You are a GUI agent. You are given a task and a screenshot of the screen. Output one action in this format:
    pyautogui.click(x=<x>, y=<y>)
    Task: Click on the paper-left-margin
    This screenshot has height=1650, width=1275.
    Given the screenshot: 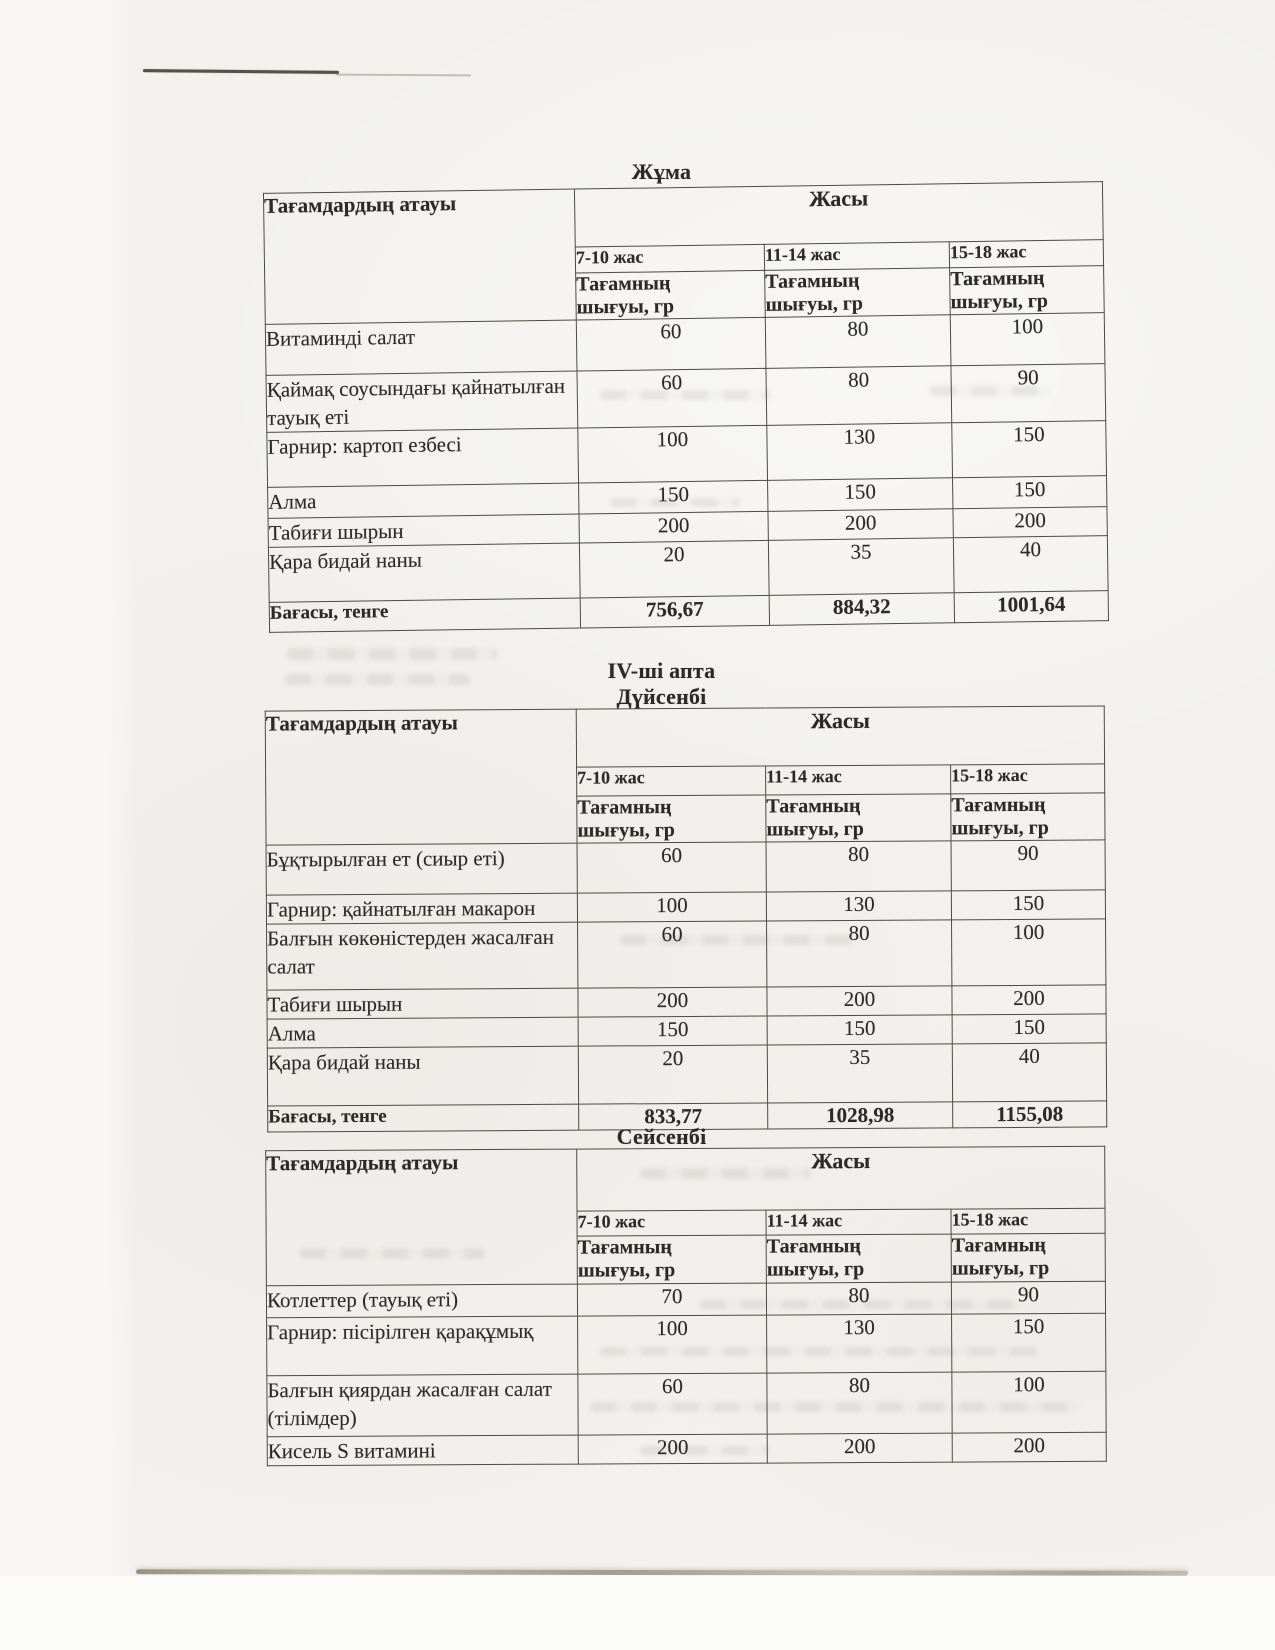 What is the action you would take?
    pyautogui.click(x=69, y=789)
    